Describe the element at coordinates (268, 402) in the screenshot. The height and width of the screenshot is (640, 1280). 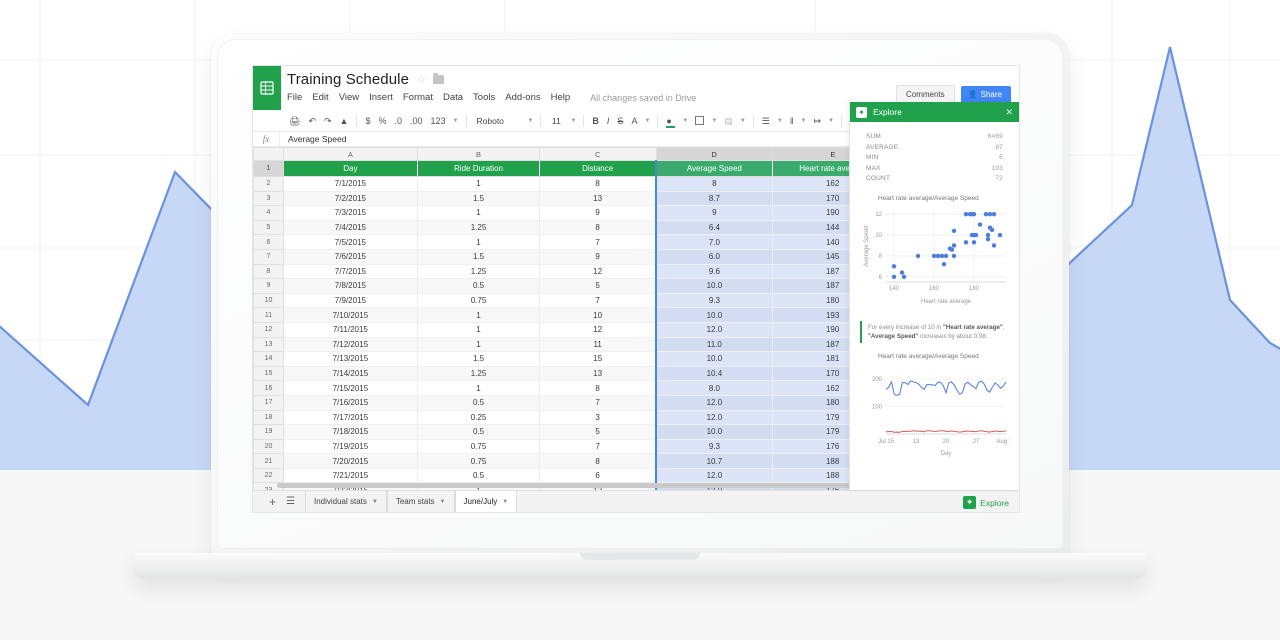
I see `row-header: 17` at that location.